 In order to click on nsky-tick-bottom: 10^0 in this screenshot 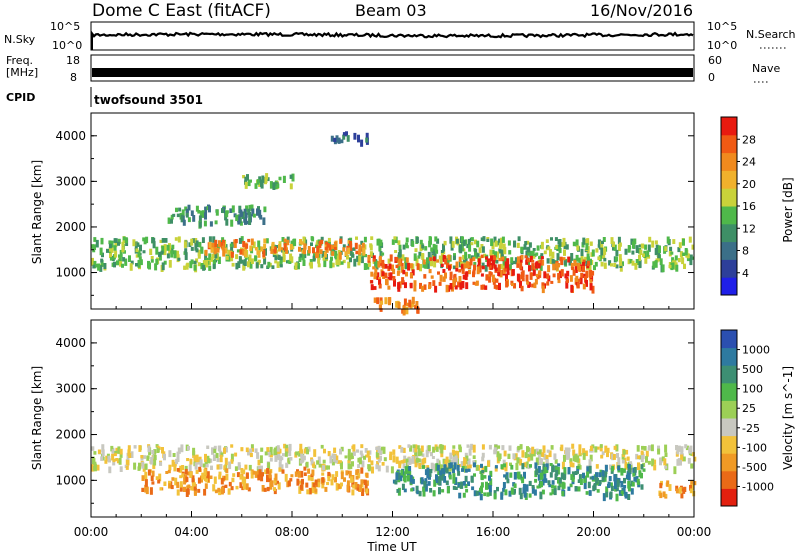, I will do `click(67, 45)`.